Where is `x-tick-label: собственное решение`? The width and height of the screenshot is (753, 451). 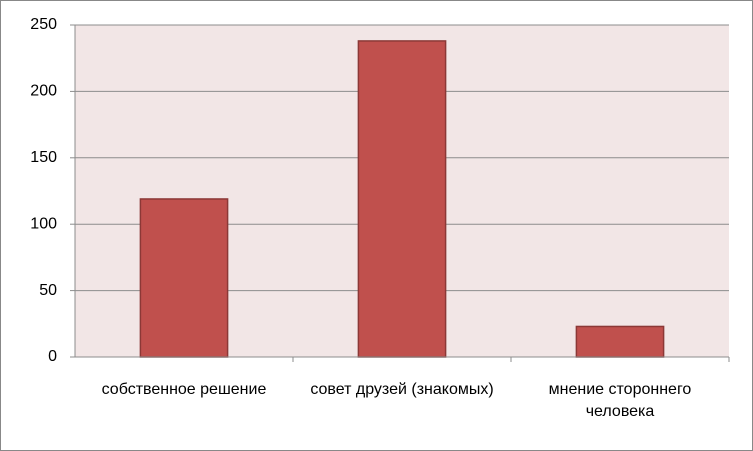 x-tick-label: собственное решение is located at coordinates (184, 389).